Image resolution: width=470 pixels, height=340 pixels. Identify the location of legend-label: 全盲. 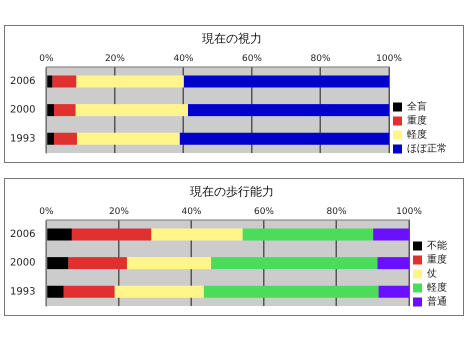
(417, 106).